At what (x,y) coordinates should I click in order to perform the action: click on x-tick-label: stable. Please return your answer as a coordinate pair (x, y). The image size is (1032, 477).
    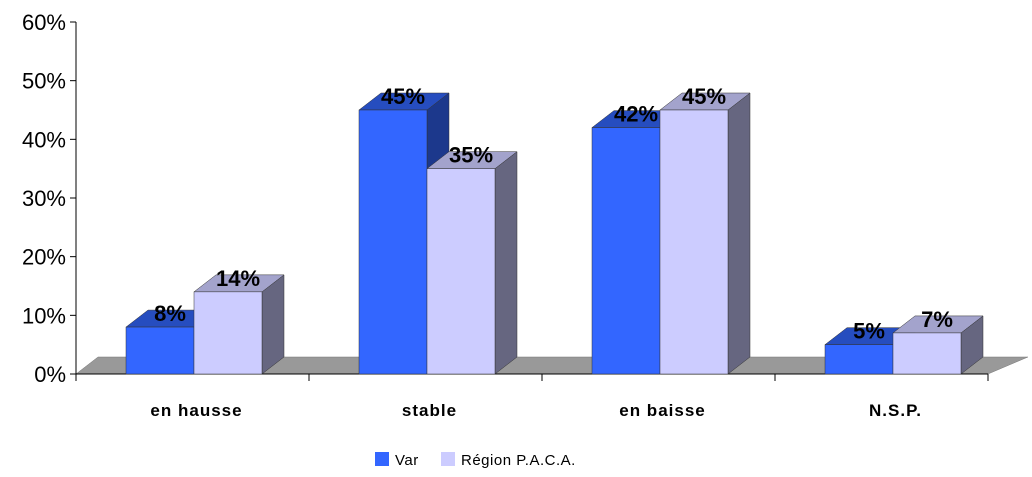
    Looking at the image, I should click on (429, 410).